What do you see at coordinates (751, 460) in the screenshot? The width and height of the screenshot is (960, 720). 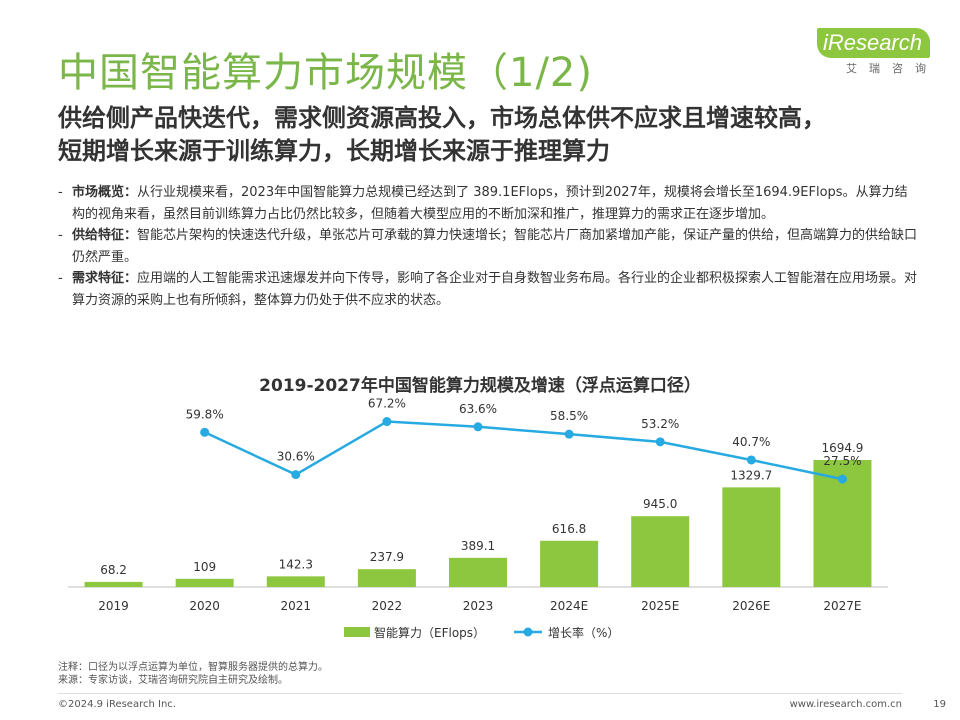 I see `growth-point-2026E` at bounding box center [751, 460].